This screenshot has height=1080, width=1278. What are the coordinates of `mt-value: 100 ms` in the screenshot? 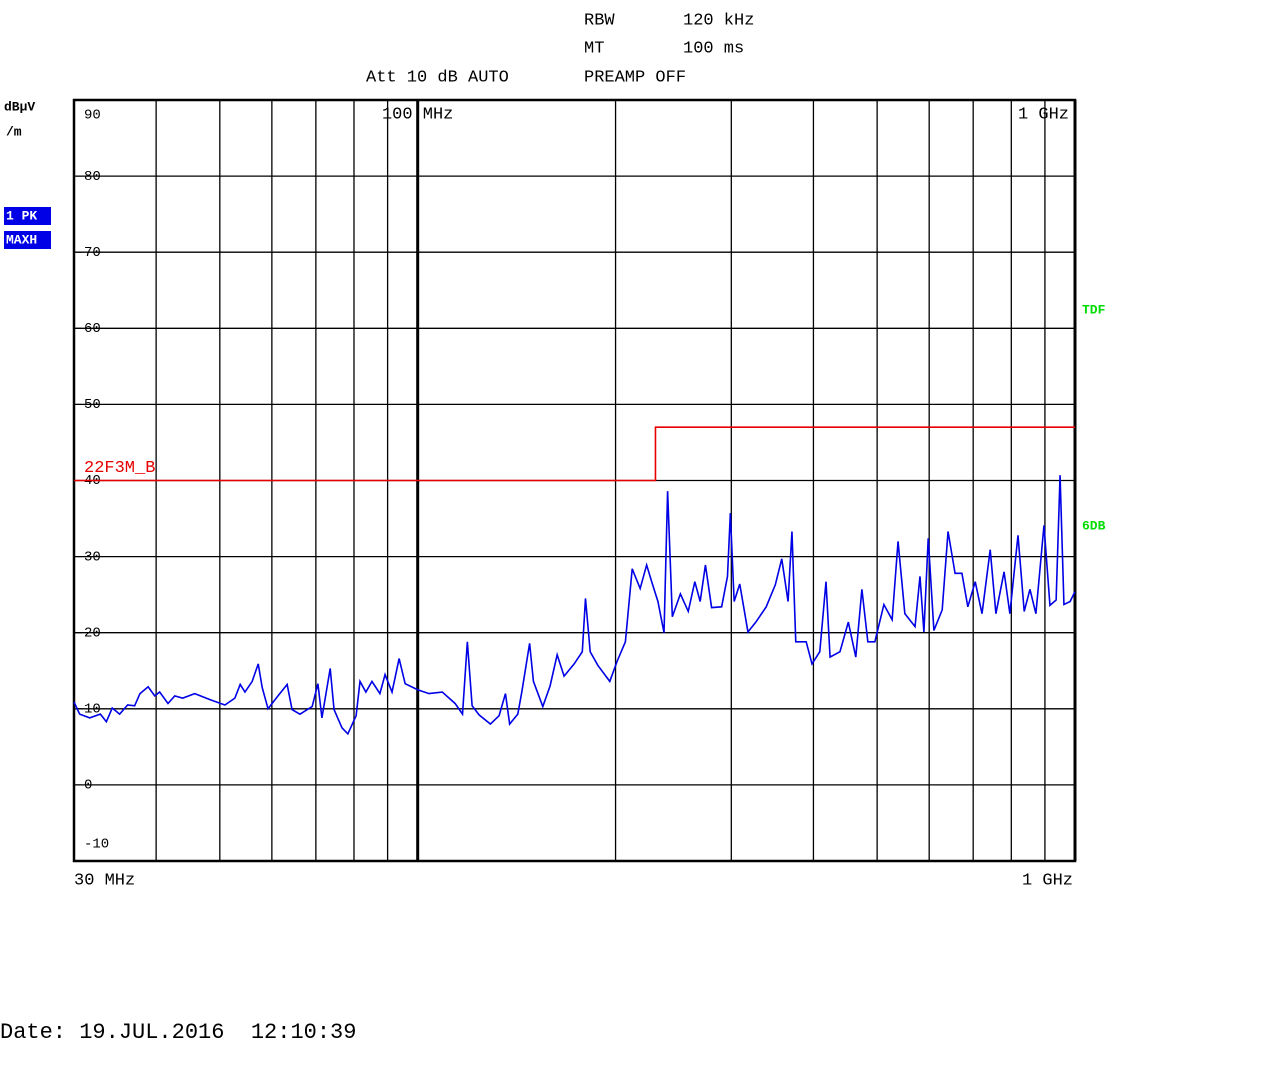 It's located at (713, 48).